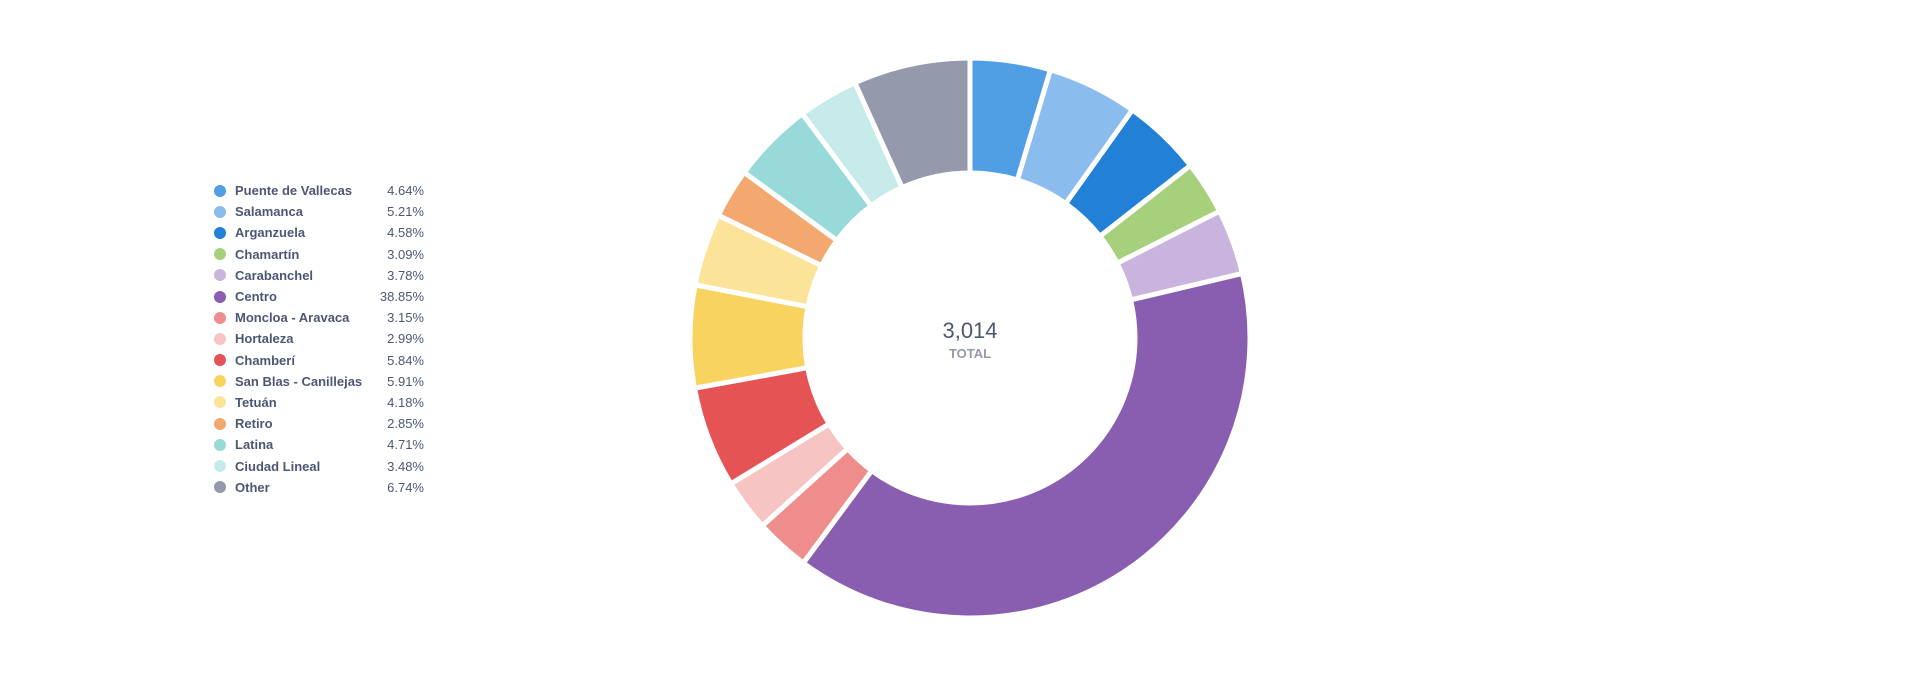 The width and height of the screenshot is (1920, 684). I want to click on legend-label: Carabanchel, so click(274, 275).